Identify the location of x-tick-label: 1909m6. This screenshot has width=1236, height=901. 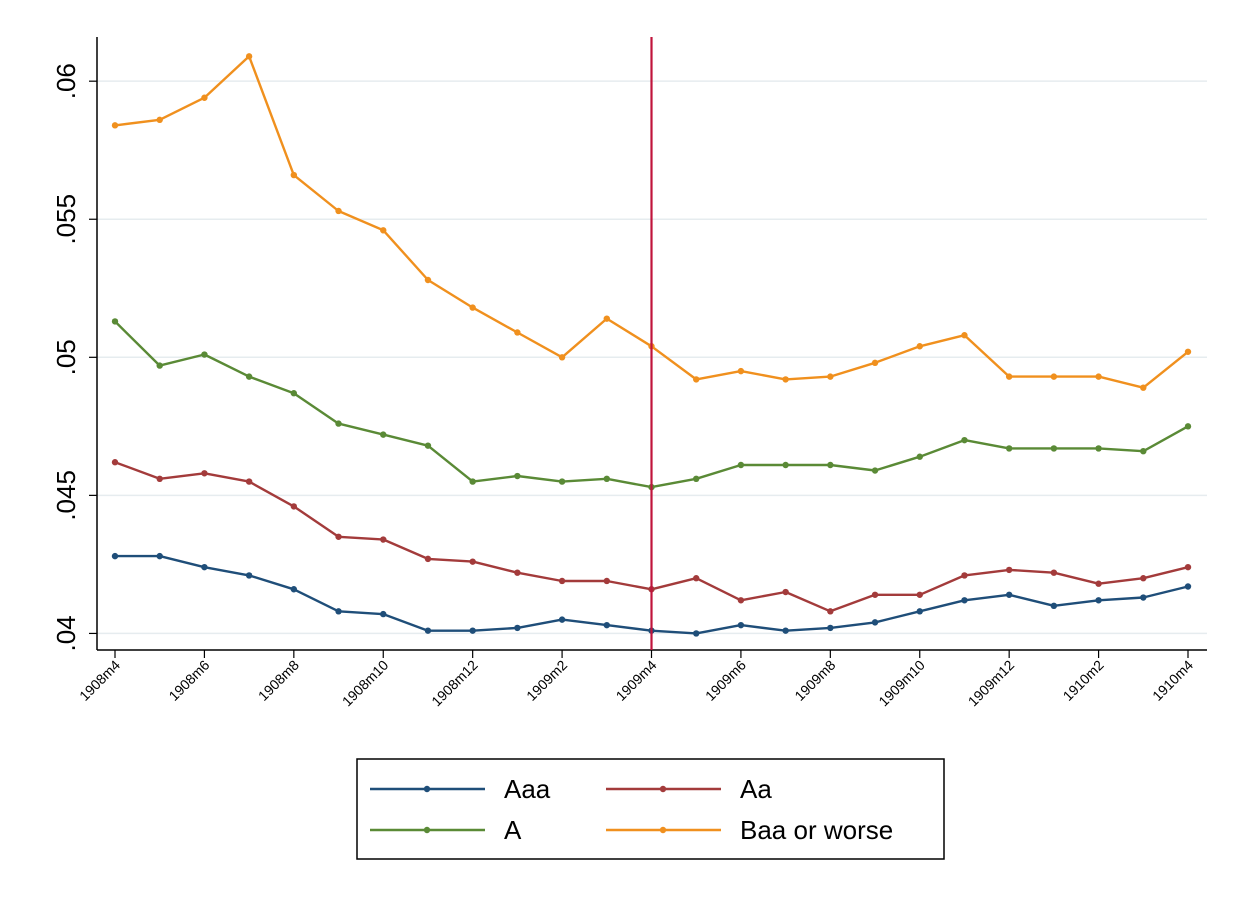
(725, 680).